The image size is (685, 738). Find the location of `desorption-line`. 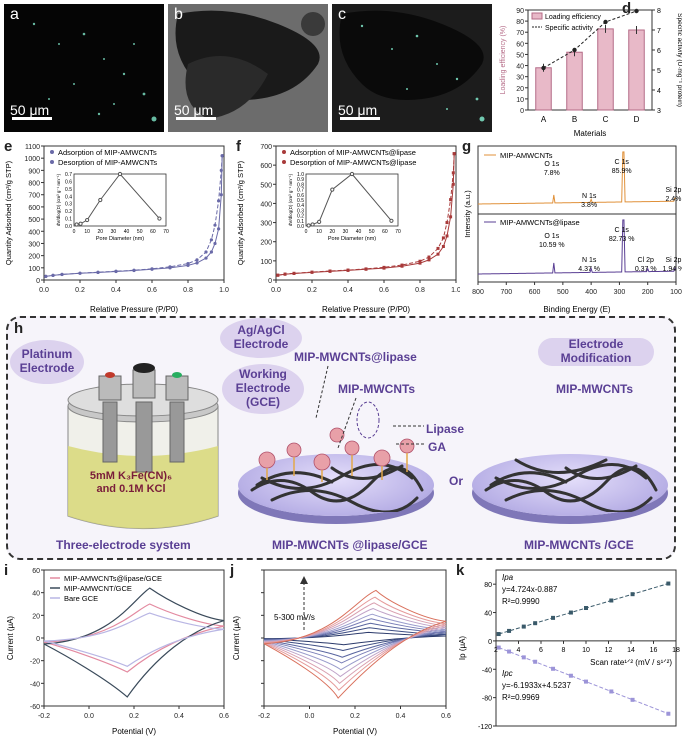

desorption-line is located at coordinates (366, 214).